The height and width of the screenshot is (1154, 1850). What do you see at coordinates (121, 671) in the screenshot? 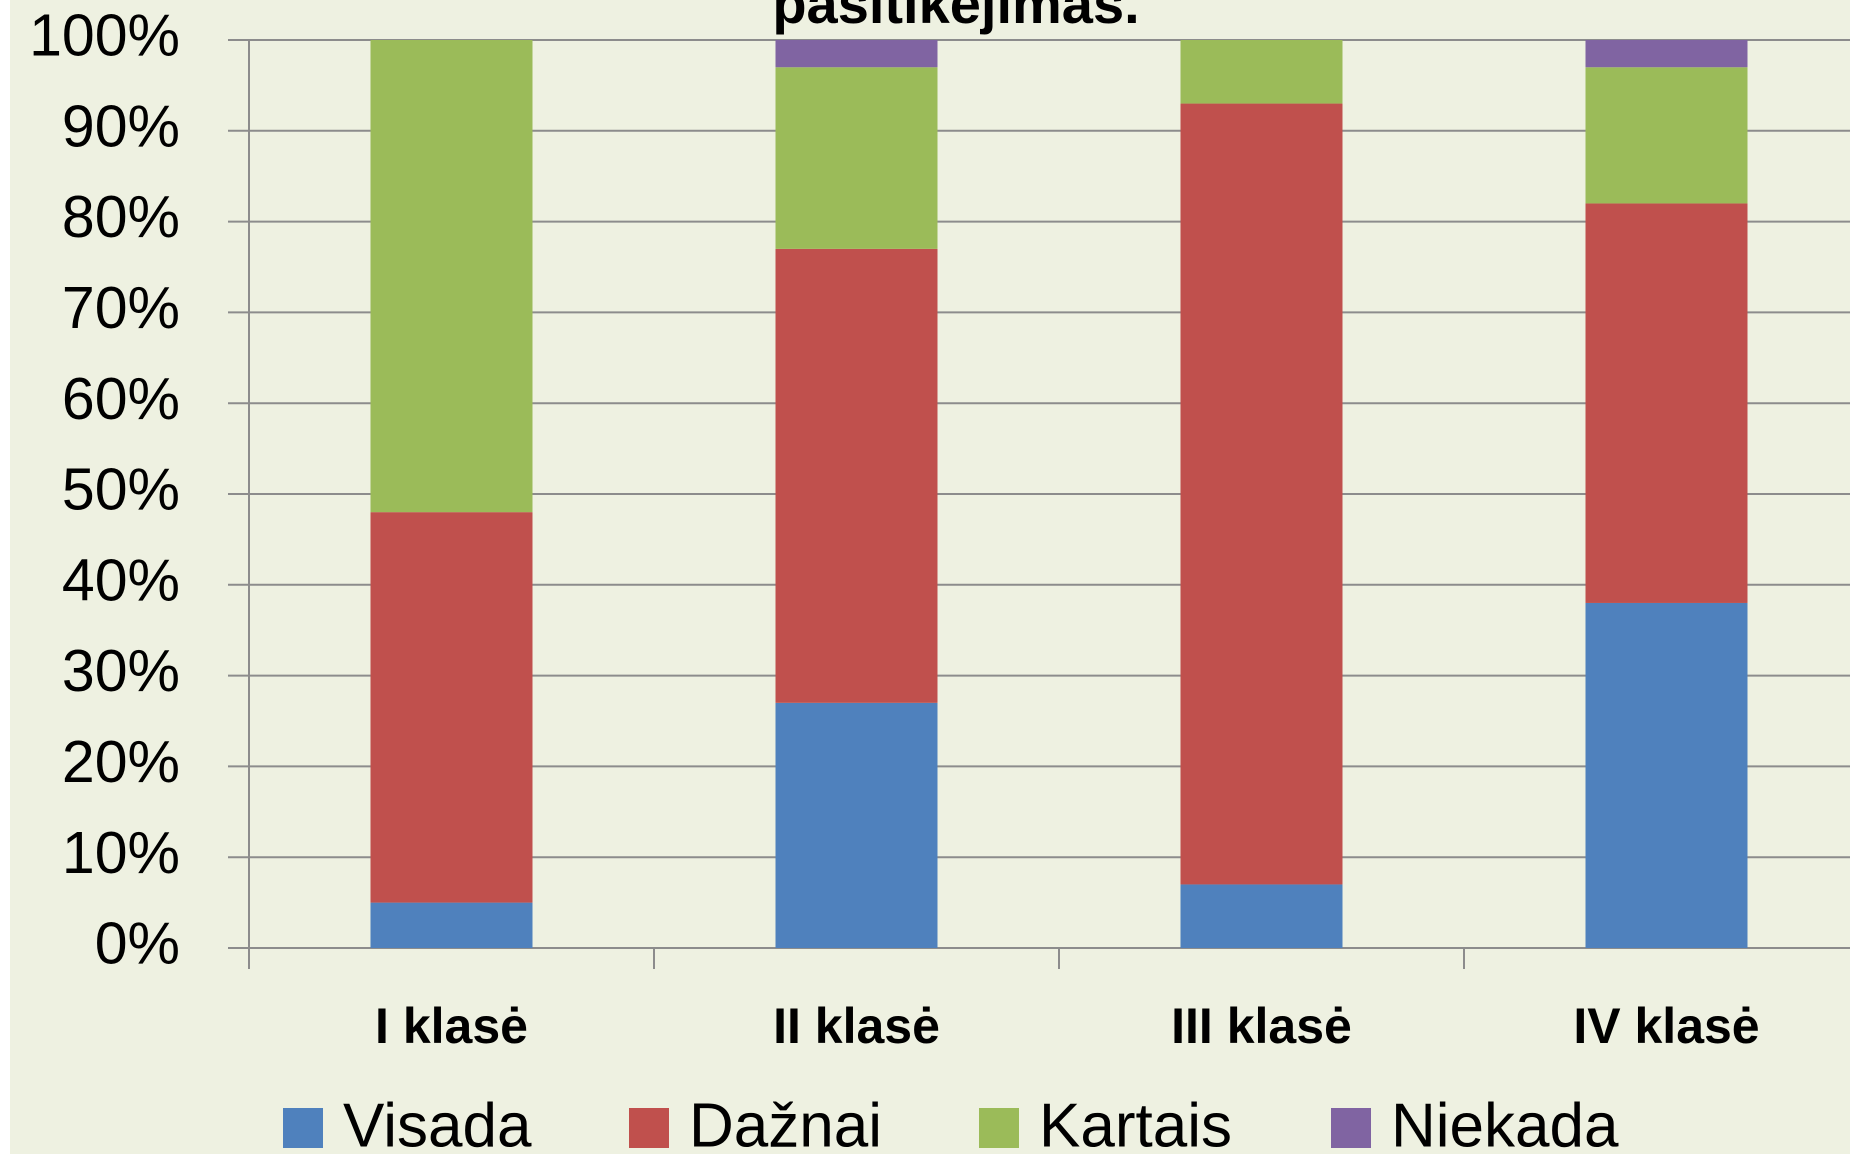
I see `y-tick-label: 30%` at bounding box center [121, 671].